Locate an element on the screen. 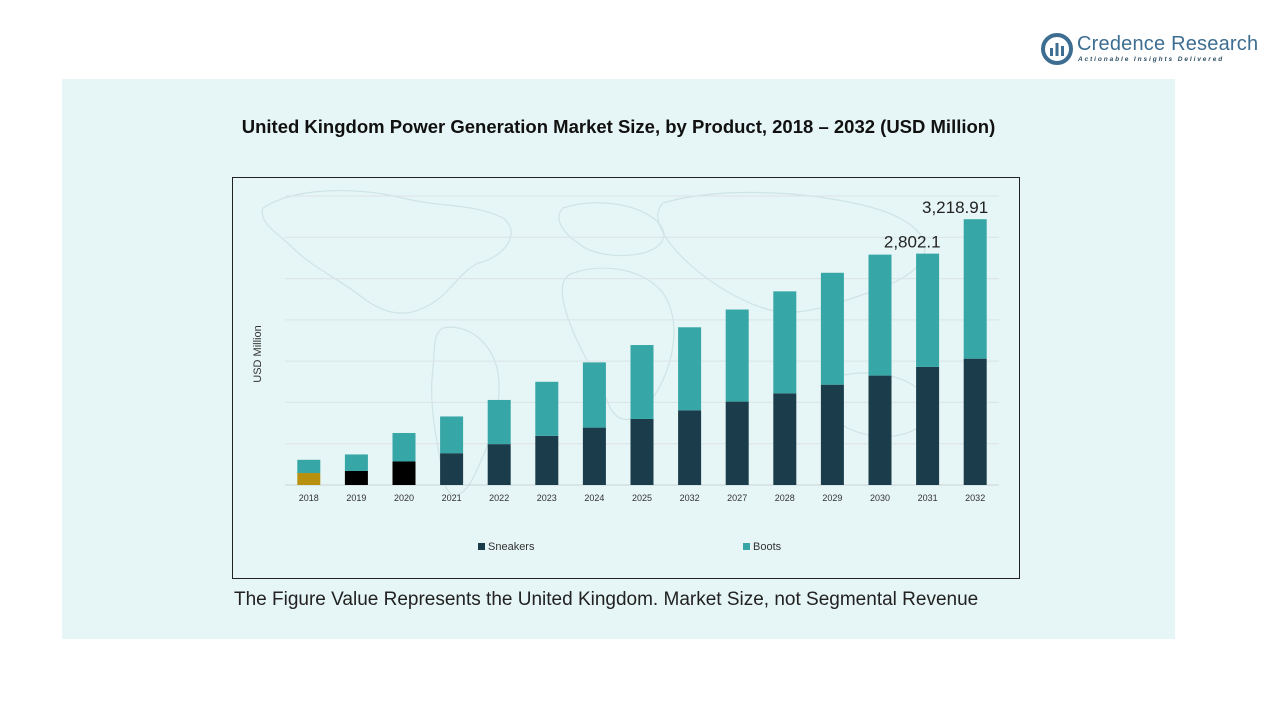 The height and width of the screenshot is (720, 1280). x-tick-label: 2025 is located at coordinates (642, 498).